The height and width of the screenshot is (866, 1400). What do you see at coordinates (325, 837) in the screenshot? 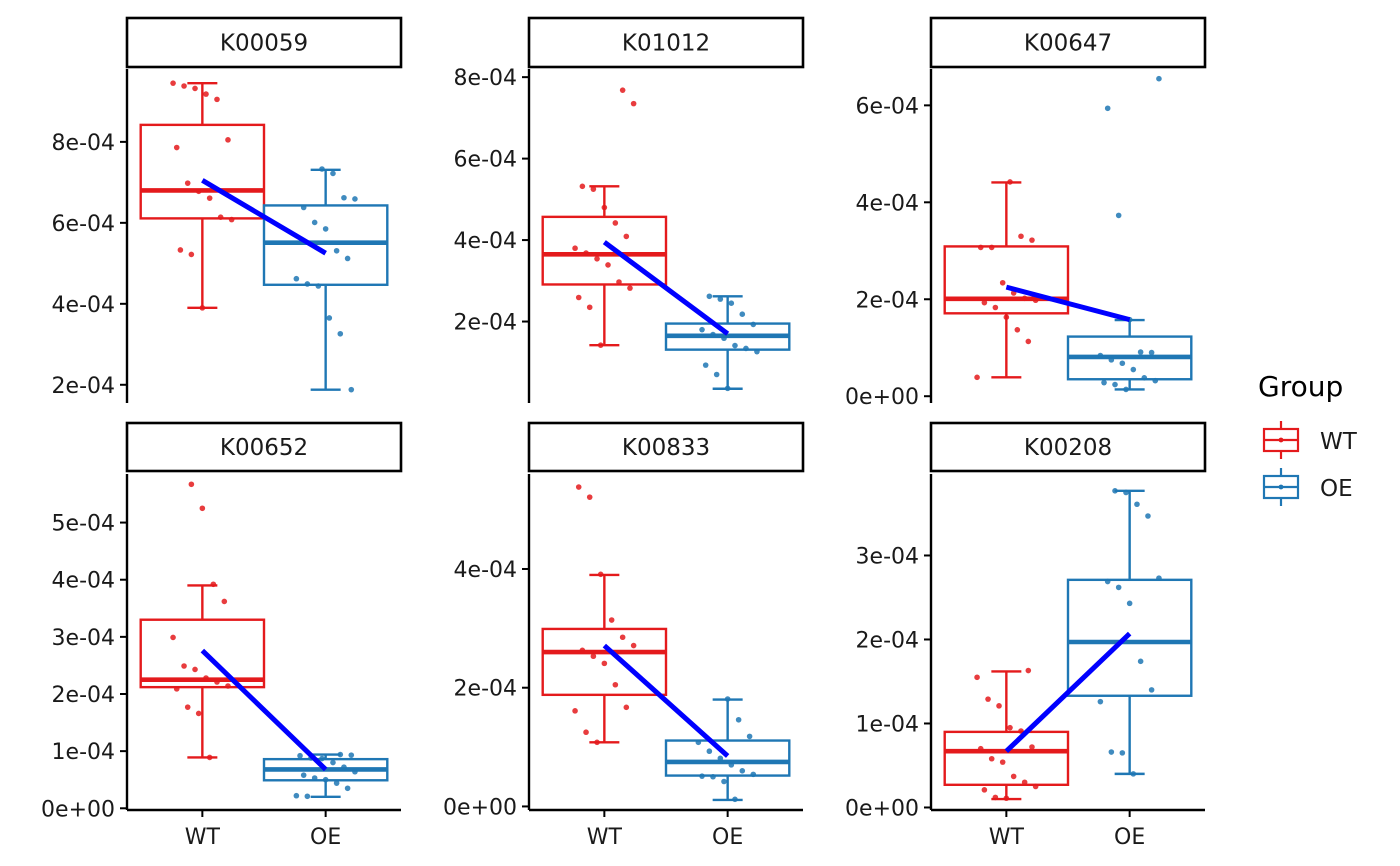
I see `x-tick-label-k00652-oe: OE` at bounding box center [325, 837].